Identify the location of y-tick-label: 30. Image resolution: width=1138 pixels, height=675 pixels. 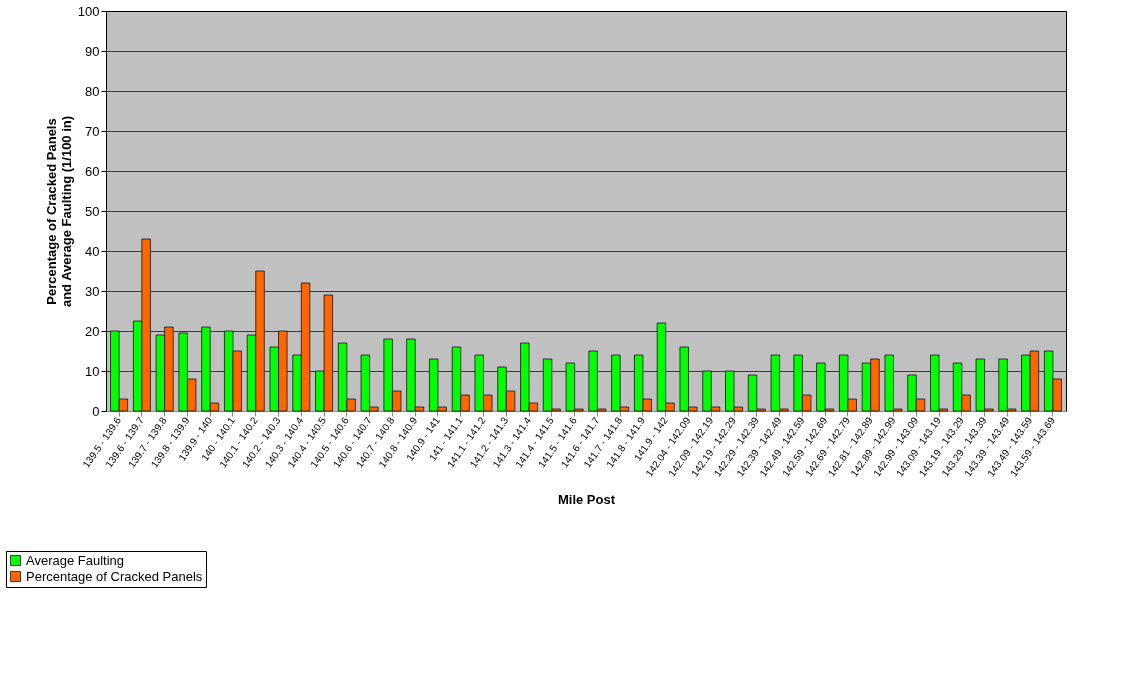
(92, 291).